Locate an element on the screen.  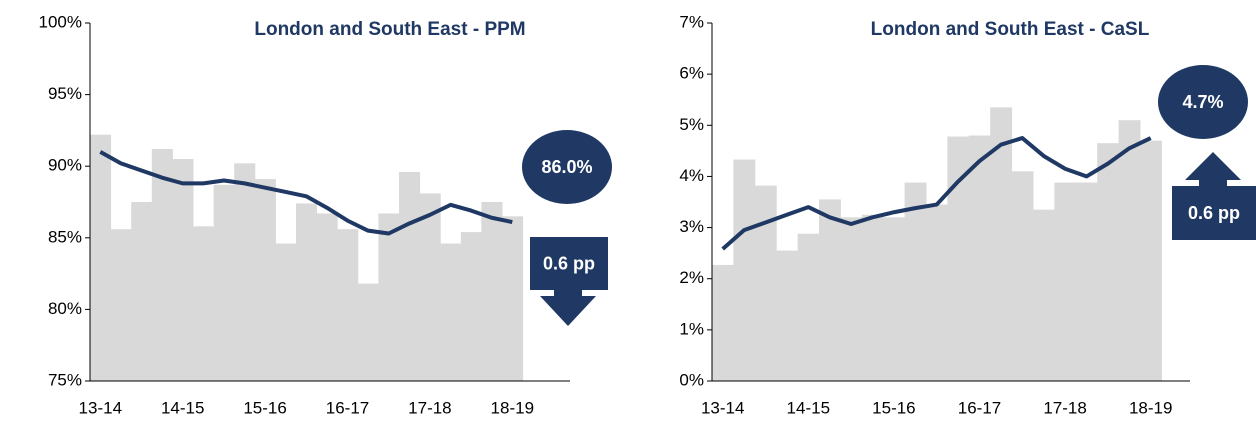
y-tick-label: 6% is located at coordinates (691, 73).